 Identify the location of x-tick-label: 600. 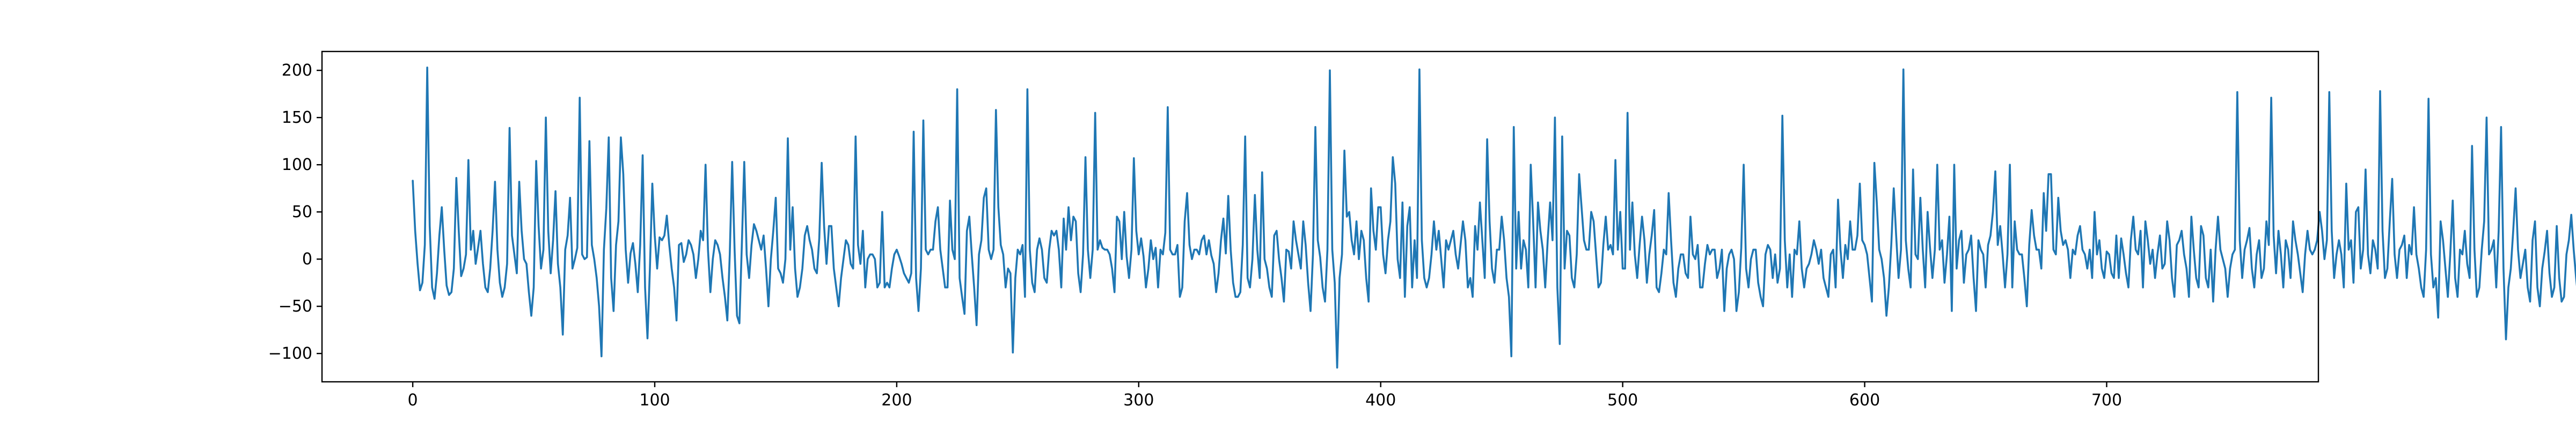
(1864, 400).